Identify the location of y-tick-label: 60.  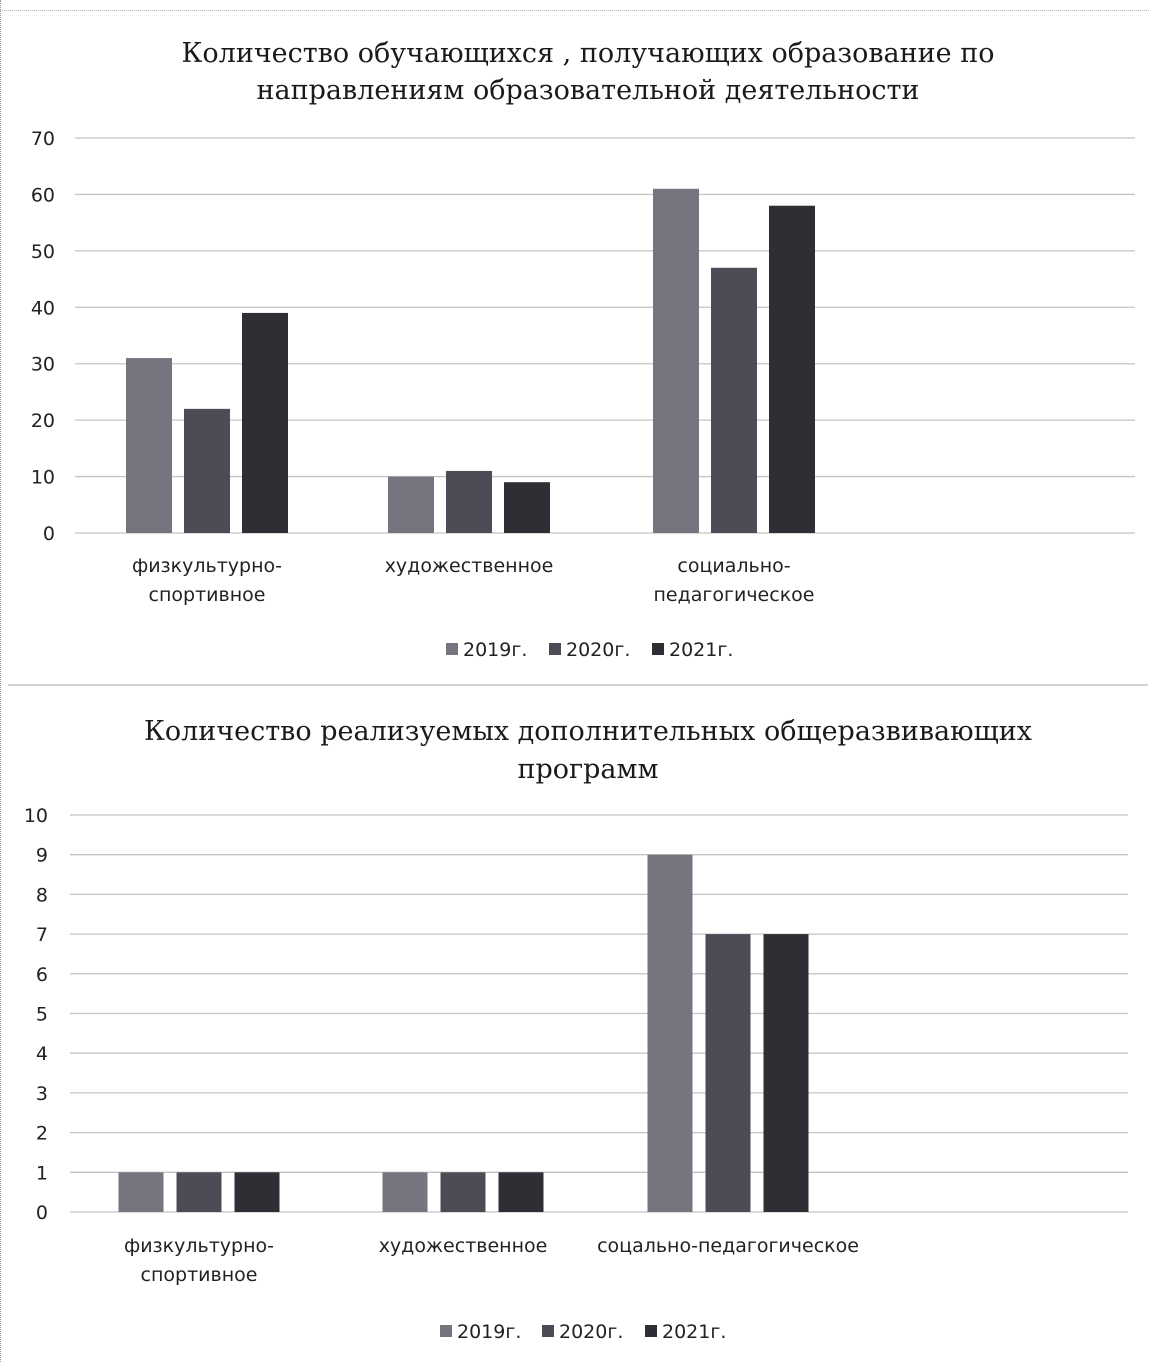
(43, 195).